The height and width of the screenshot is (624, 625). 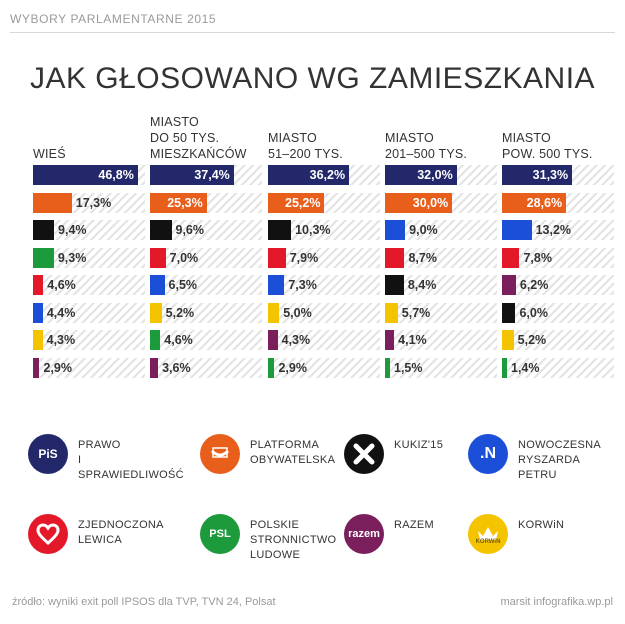 I want to click on bar-track: 2,9%, so click(x=89, y=367).